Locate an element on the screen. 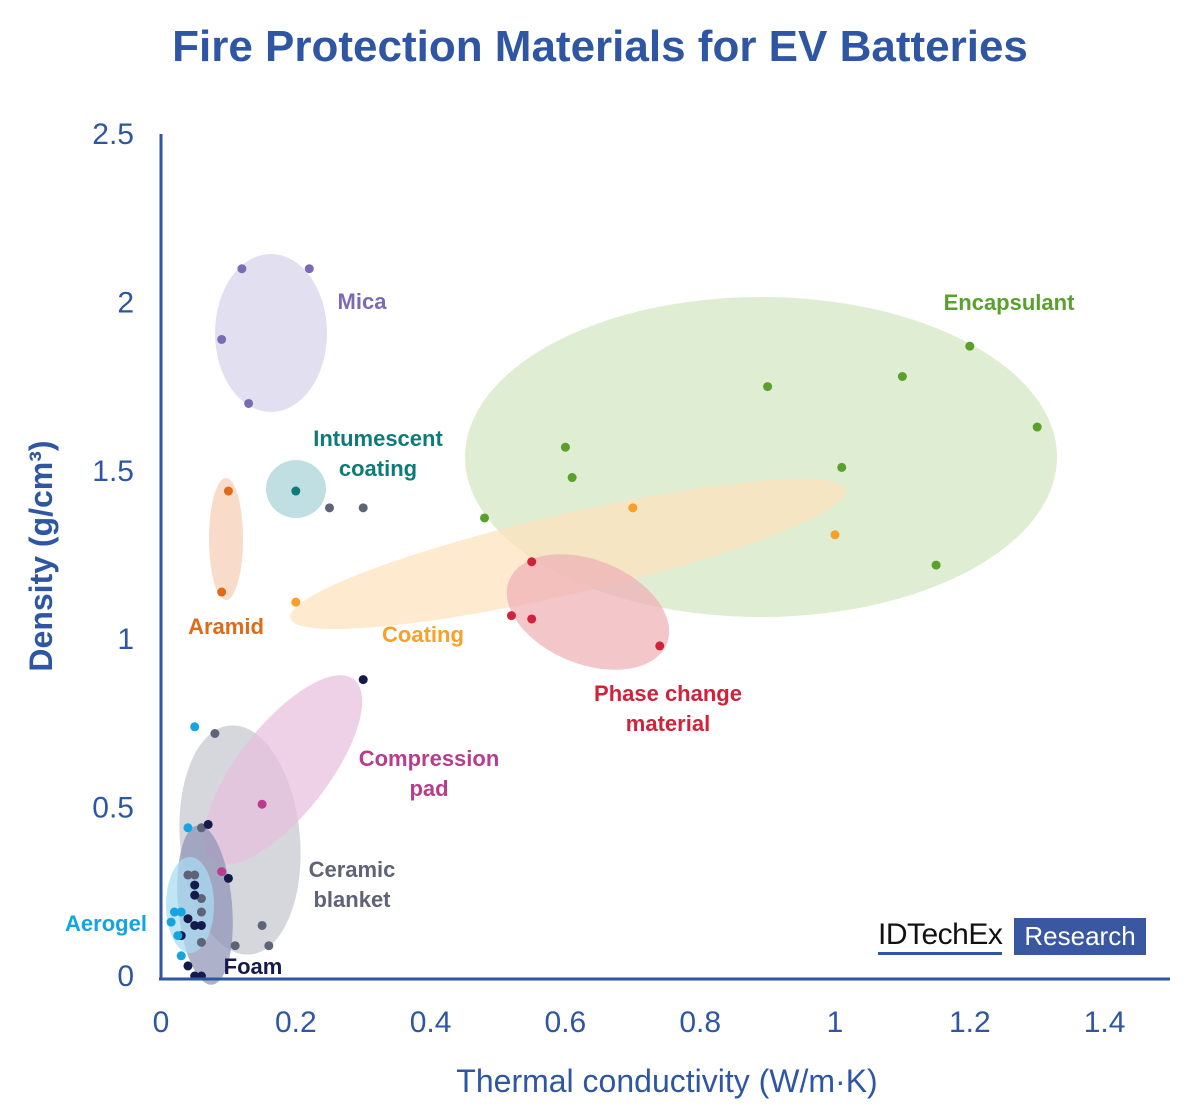 This screenshot has height=1120, width=1200. y-tick-label: 0.5 is located at coordinates (113, 808).